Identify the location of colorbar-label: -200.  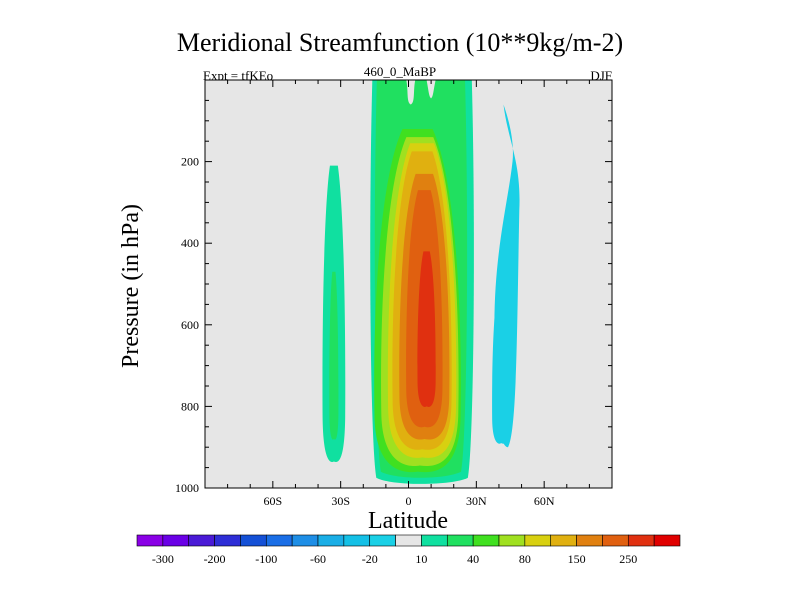
(215, 559).